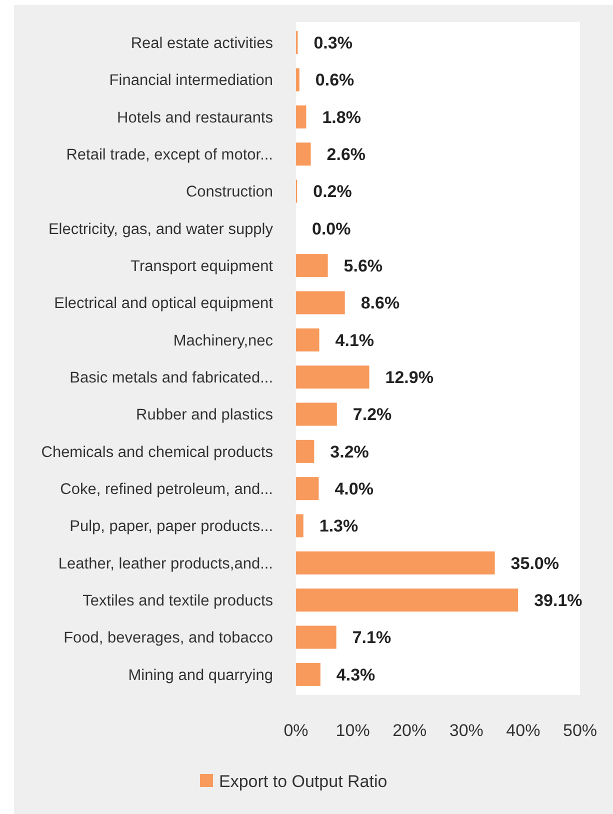 The image size is (613, 814). What do you see at coordinates (466, 730) in the screenshot?
I see `x-tick-label: 30%` at bounding box center [466, 730].